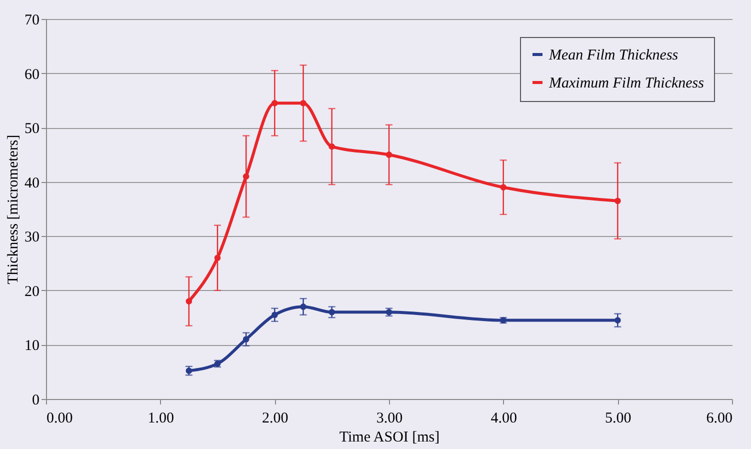 The width and height of the screenshot is (751, 449). I want to click on legend-label: Mean Film Thickness, so click(613, 56).